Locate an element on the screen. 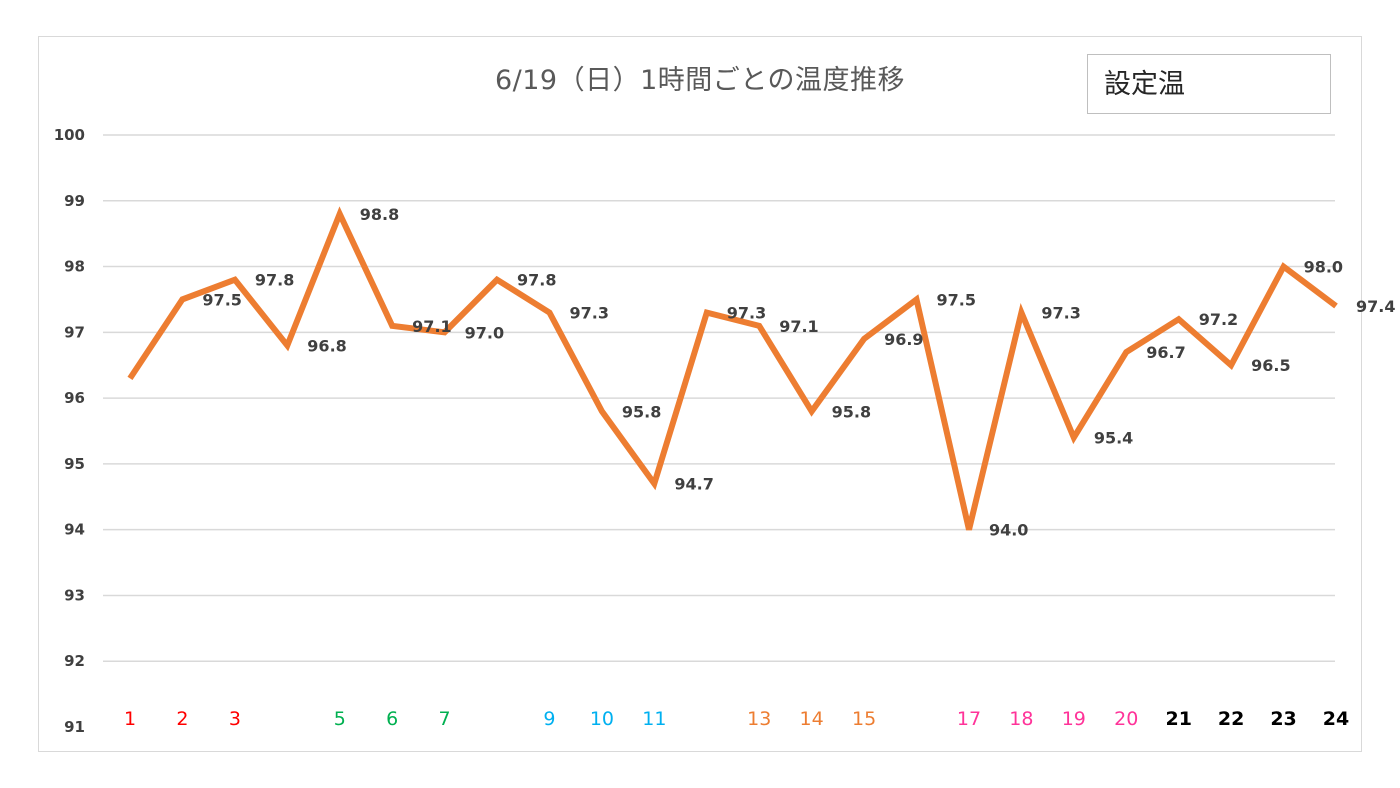 The image size is (1400, 788). x-tick-label: 17 is located at coordinates (969, 719).